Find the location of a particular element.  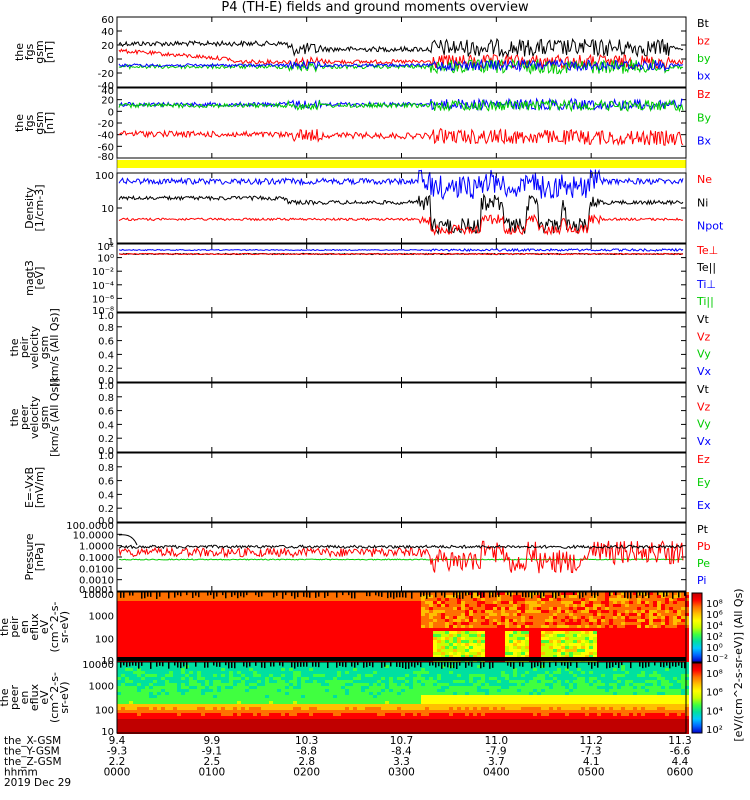

y-tick-label: 1000 is located at coordinates (101, 616).